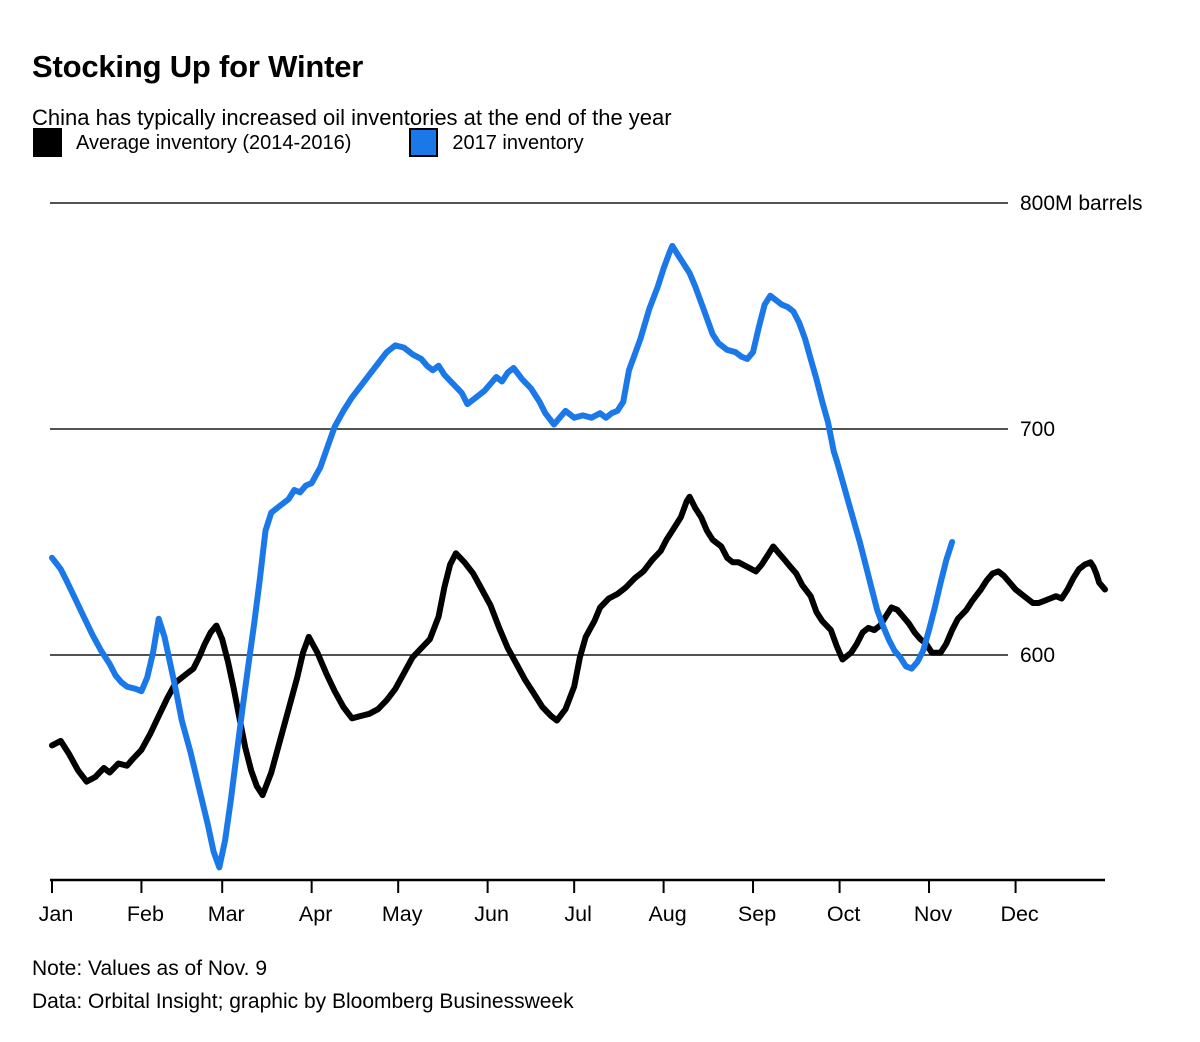  I want to click on page-title: Stocking Up for Winter, so click(198, 66).